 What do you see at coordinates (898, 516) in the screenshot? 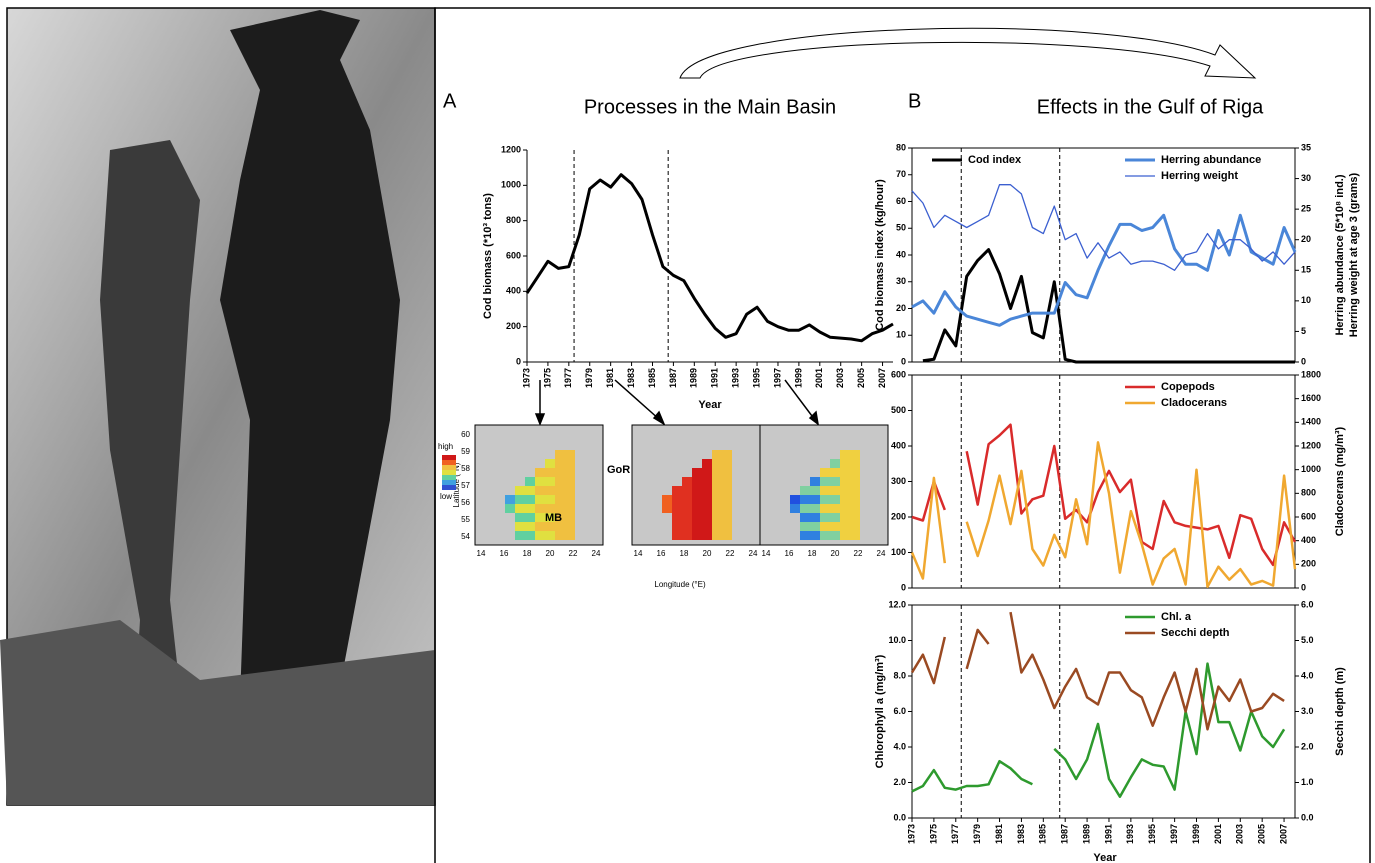
I see `y-tick-label: 200` at bounding box center [898, 516].